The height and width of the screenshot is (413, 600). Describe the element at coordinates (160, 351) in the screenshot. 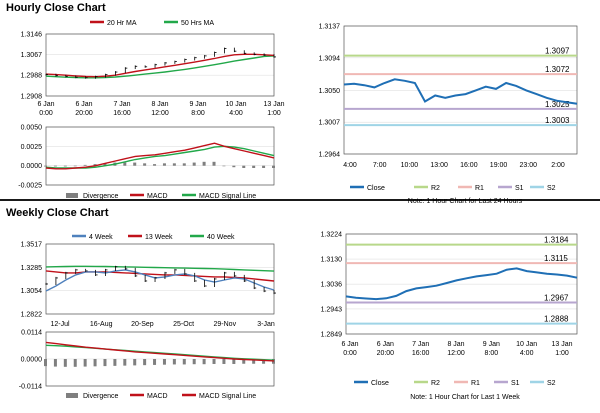

I see `weekly-macd-macd-line` at that location.